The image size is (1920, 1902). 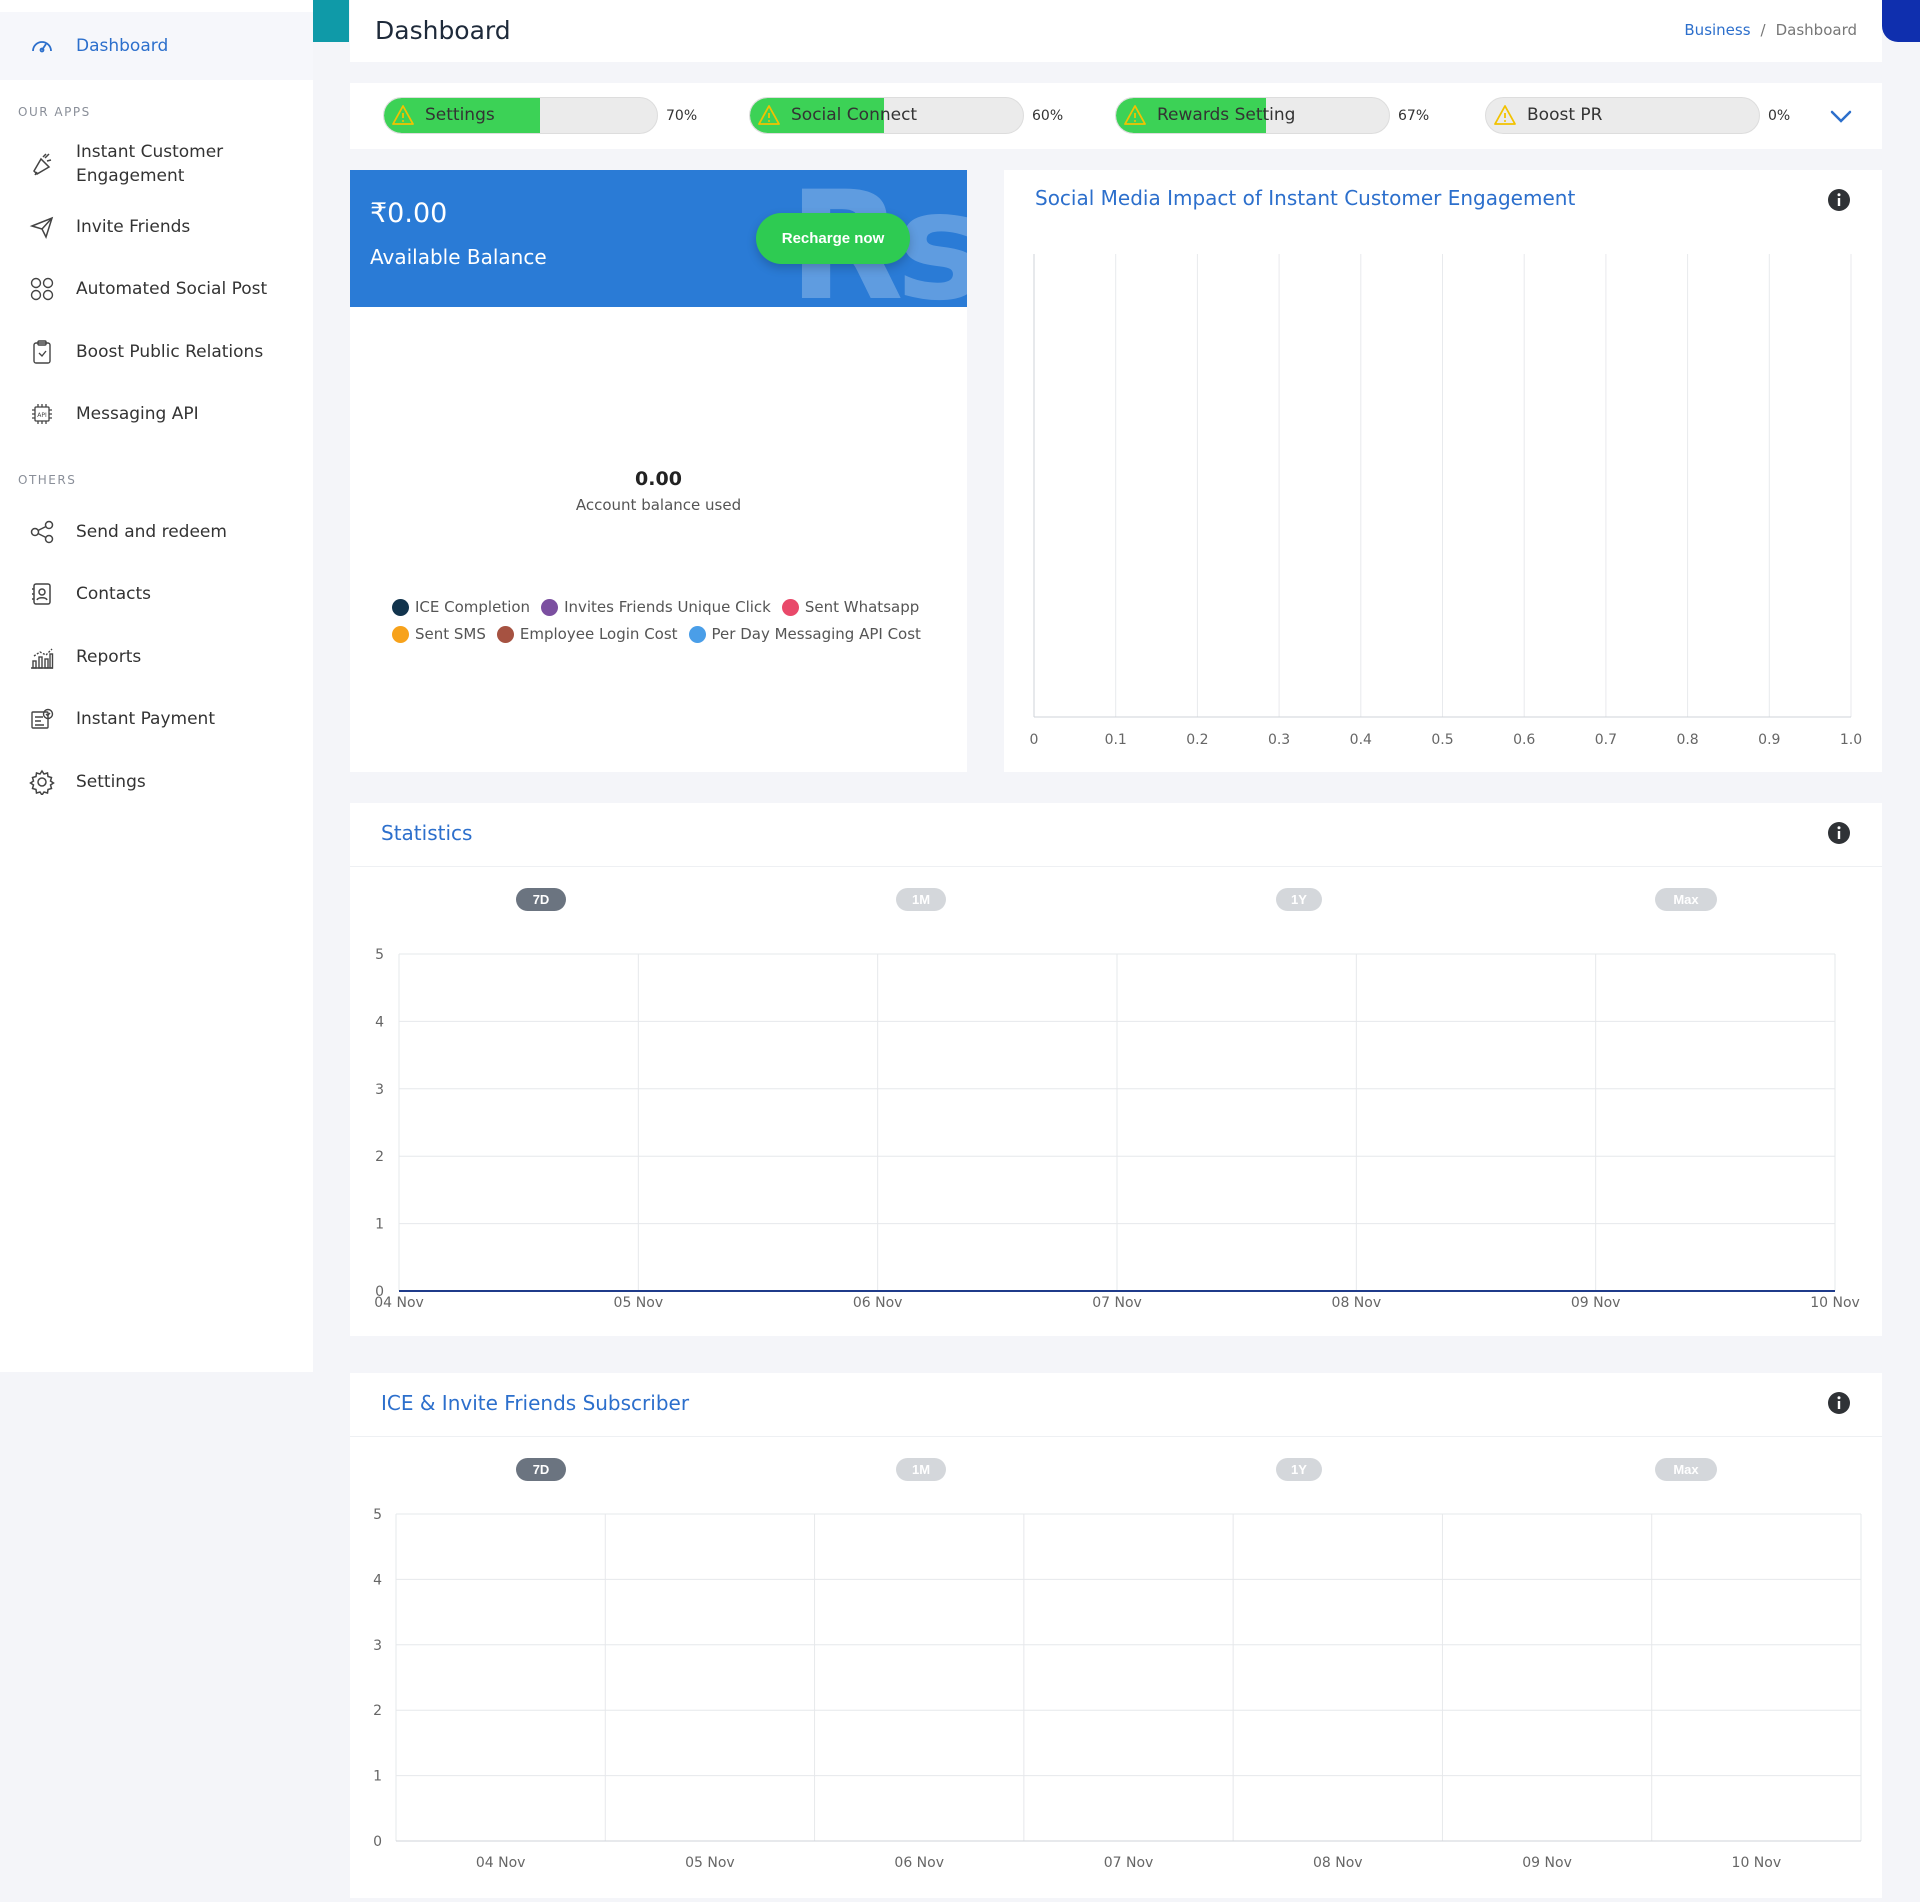 I want to click on sidebar-item-reports: Reports, so click(x=156, y=657).